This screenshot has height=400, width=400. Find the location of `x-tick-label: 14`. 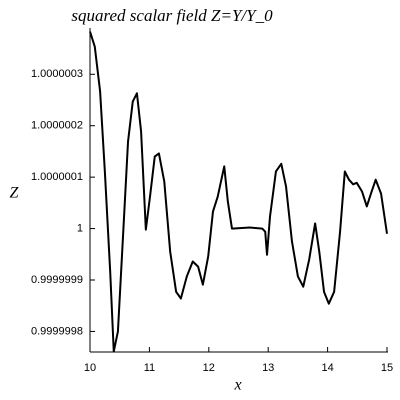

x-tick-label: 14 is located at coordinates (327, 368).